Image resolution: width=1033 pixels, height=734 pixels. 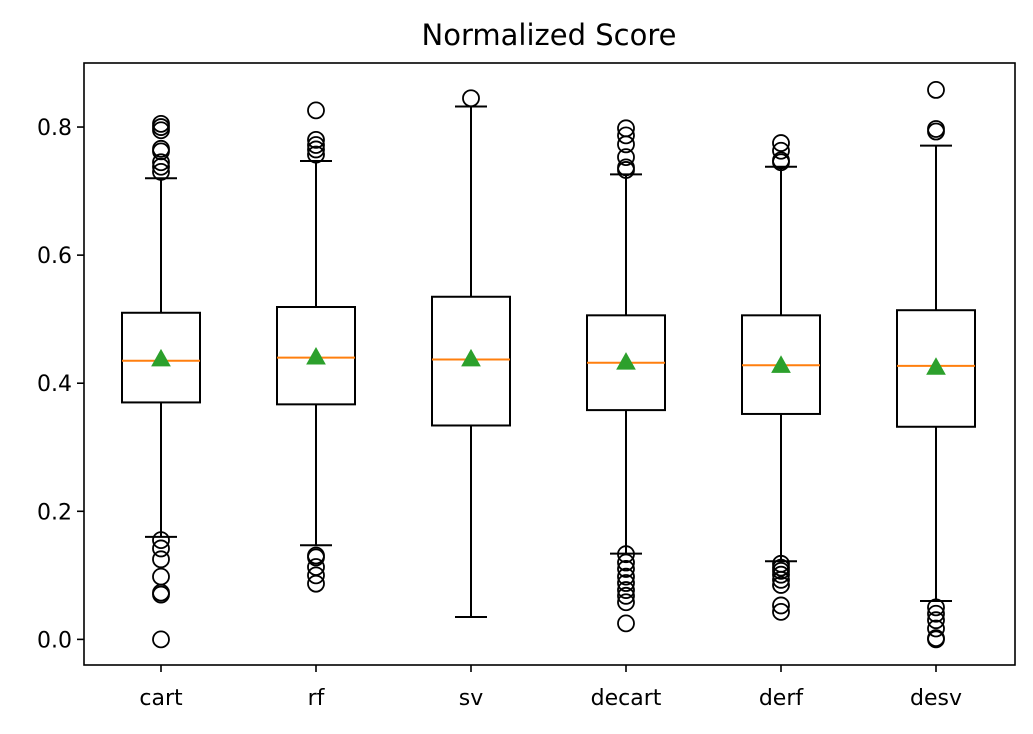 What do you see at coordinates (626, 376) in the screenshot?
I see `box-group-decart` at bounding box center [626, 376].